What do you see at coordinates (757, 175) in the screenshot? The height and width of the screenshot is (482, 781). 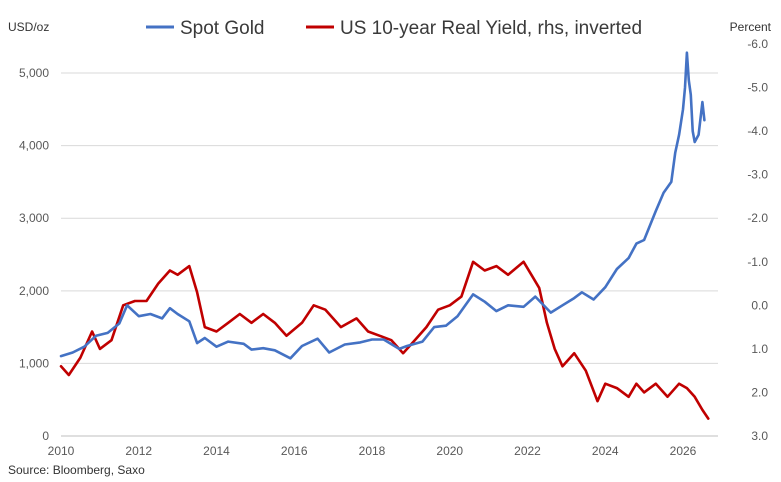 I see `right-tick-label: -3.0` at bounding box center [757, 175].